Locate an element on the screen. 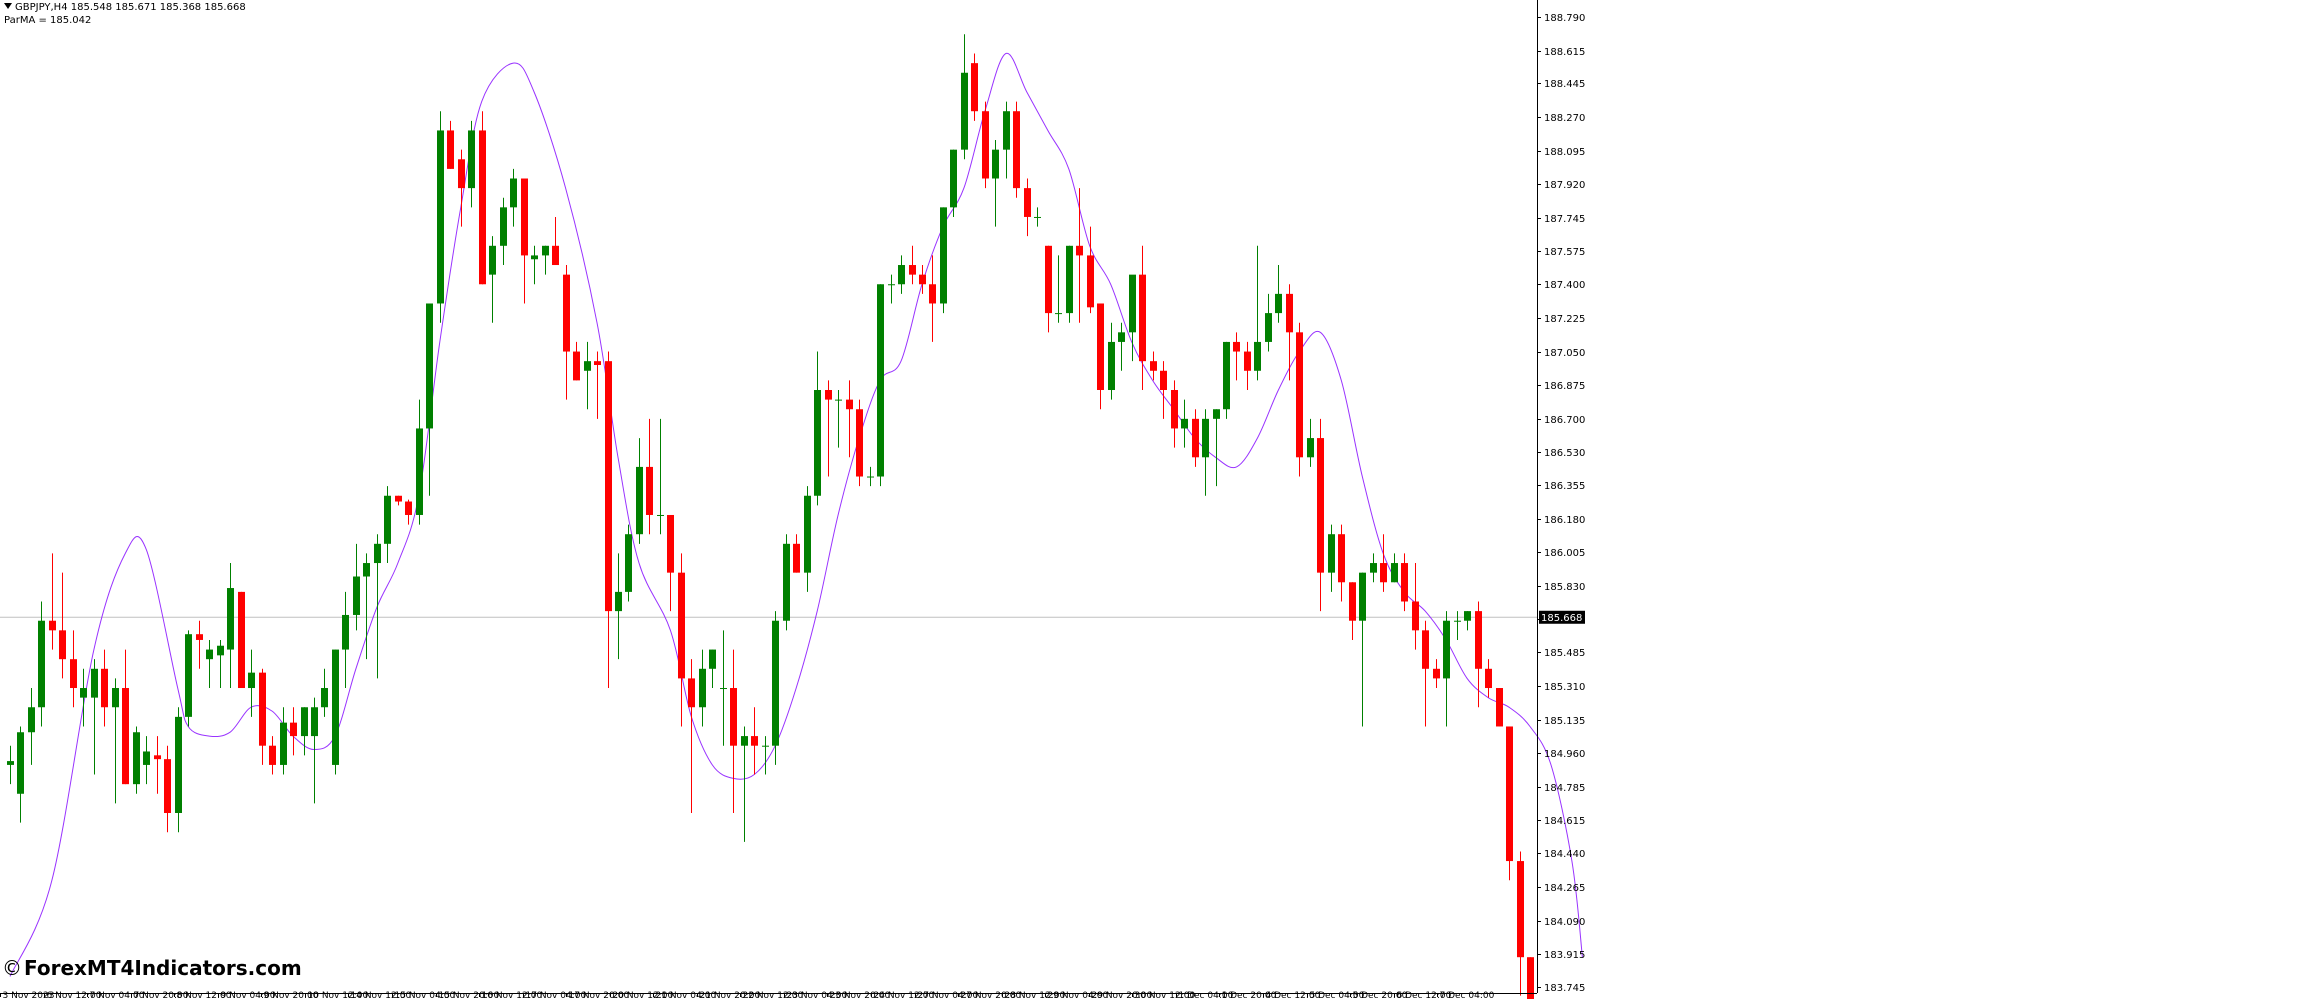  watermark-text: ForexMT4Indicators.com is located at coordinates (163, 968).